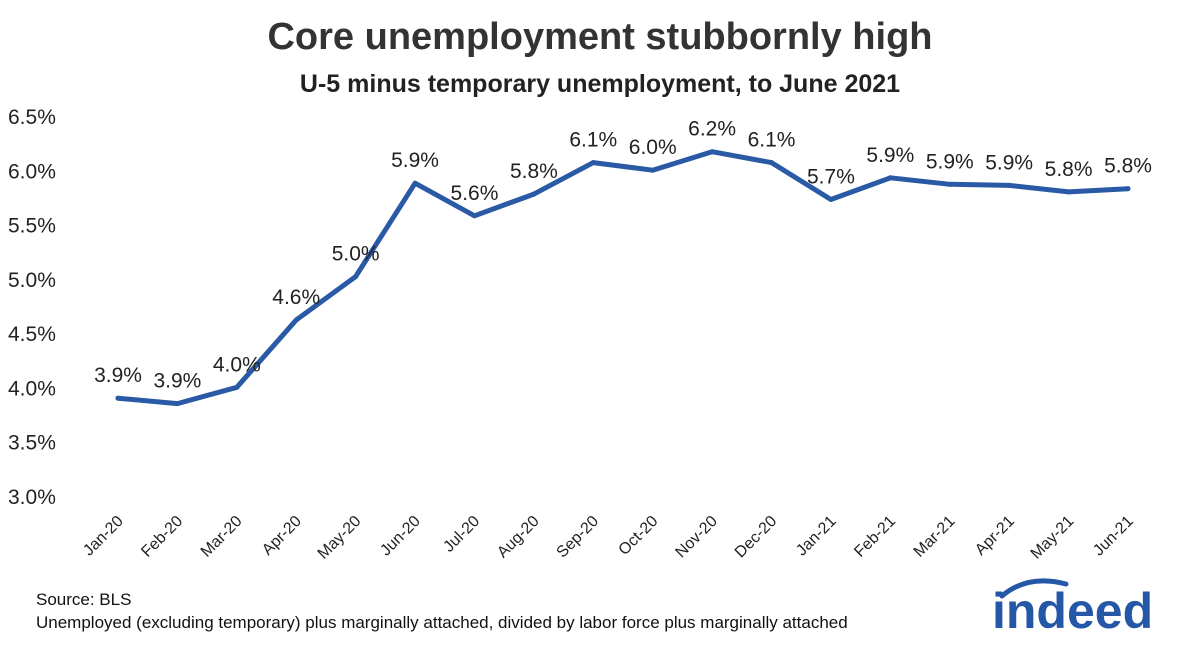 Image resolution: width=1200 pixels, height=655 pixels. Describe the element at coordinates (32, 280) in the screenshot. I see `y-tick-label: 5.0%` at that location.